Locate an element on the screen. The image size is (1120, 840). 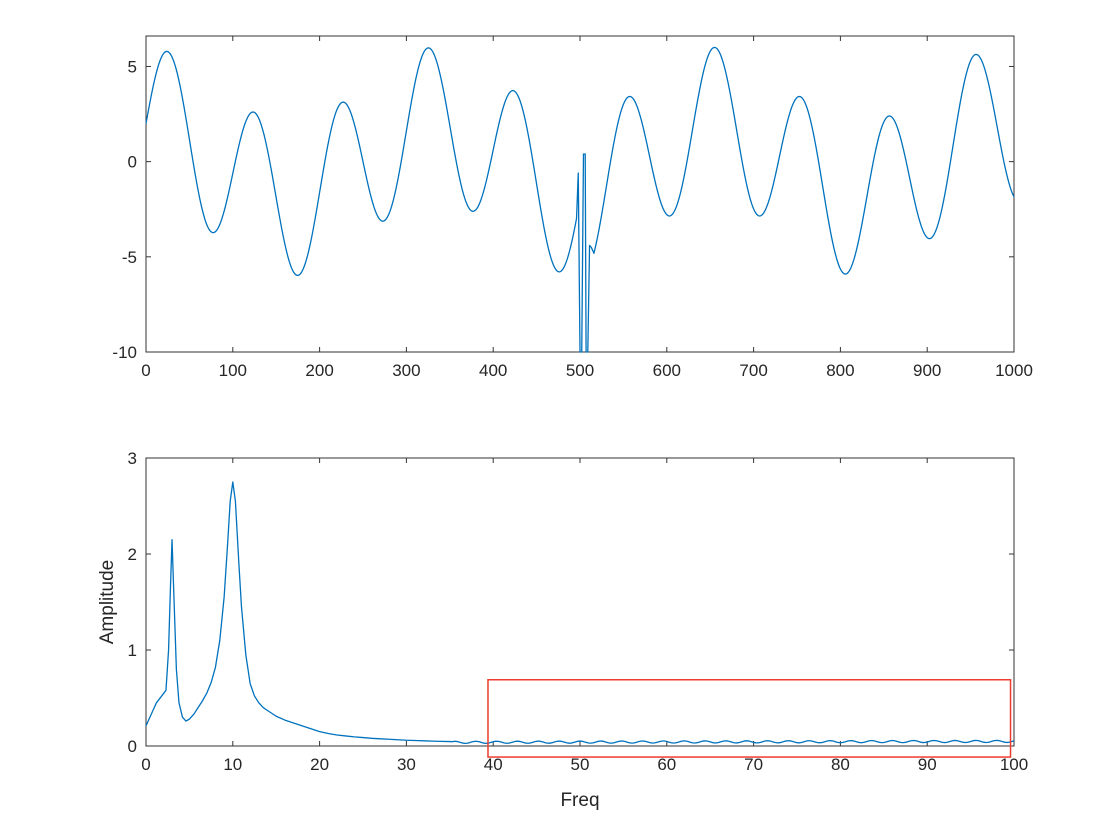
x-tick-label: 30 is located at coordinates (406, 764).